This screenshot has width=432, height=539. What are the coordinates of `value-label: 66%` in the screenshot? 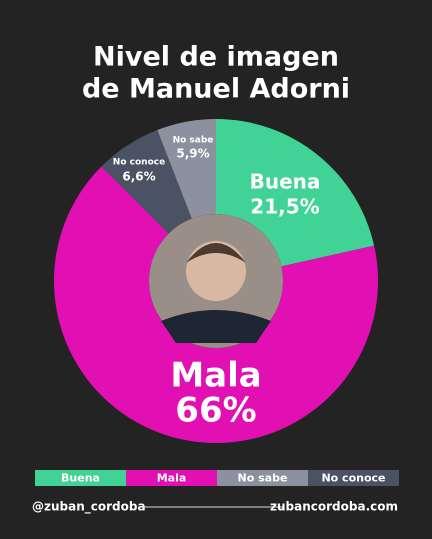 It's located at (215, 411).